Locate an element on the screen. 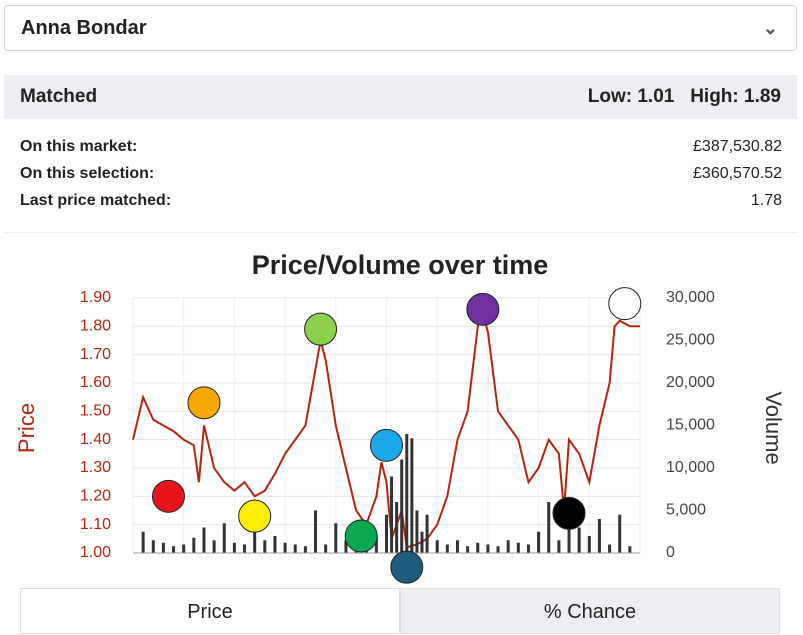 Image resolution: width=803 pixels, height=635 pixels. stat-value: £360,570.52 is located at coordinates (737, 173).